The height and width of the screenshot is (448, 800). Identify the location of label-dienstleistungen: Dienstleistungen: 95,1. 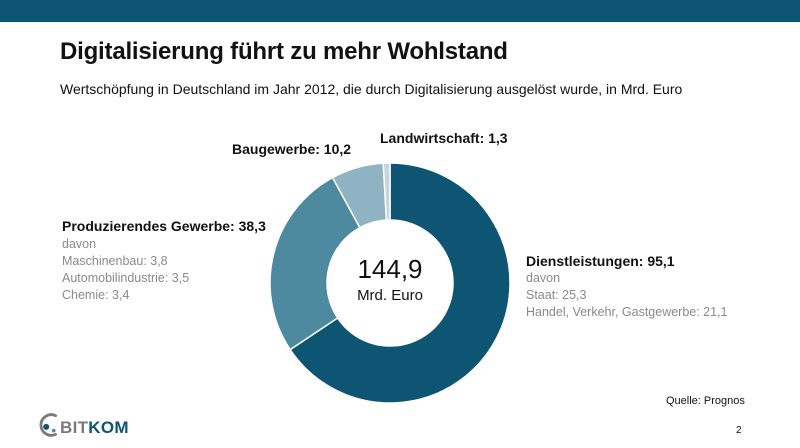
(600, 261).